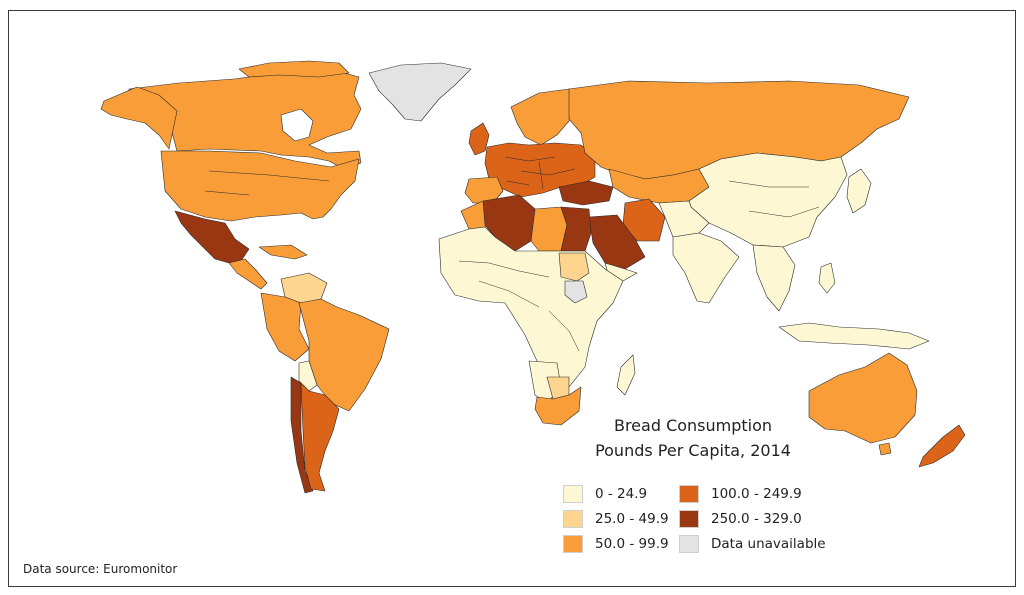 The image size is (1024, 595). What do you see at coordinates (283, 252) in the screenshot?
I see `region-caribbean` at bounding box center [283, 252].